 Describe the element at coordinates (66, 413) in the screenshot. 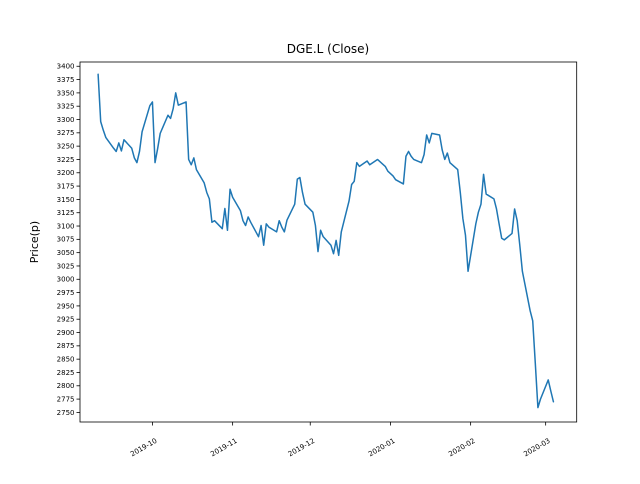

I see `y-tick-label: 2750` at that location.